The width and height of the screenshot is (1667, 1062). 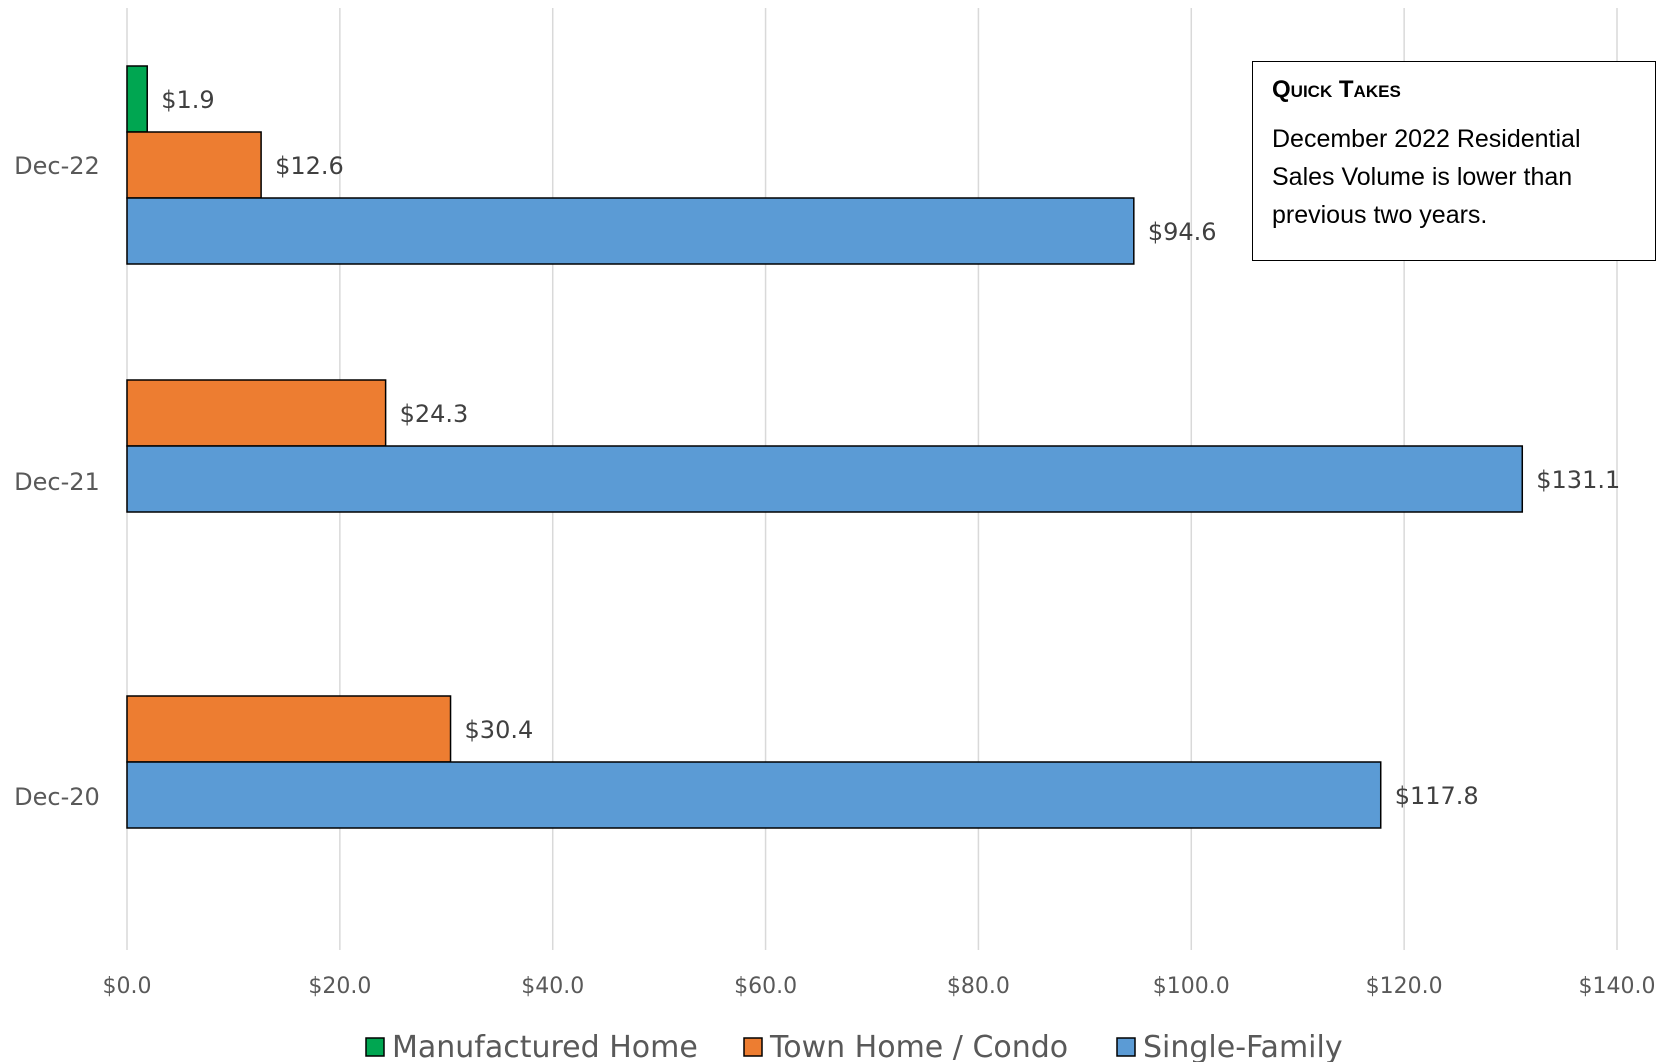 I want to click on x-tick-label: $20.0, so click(x=339, y=986).